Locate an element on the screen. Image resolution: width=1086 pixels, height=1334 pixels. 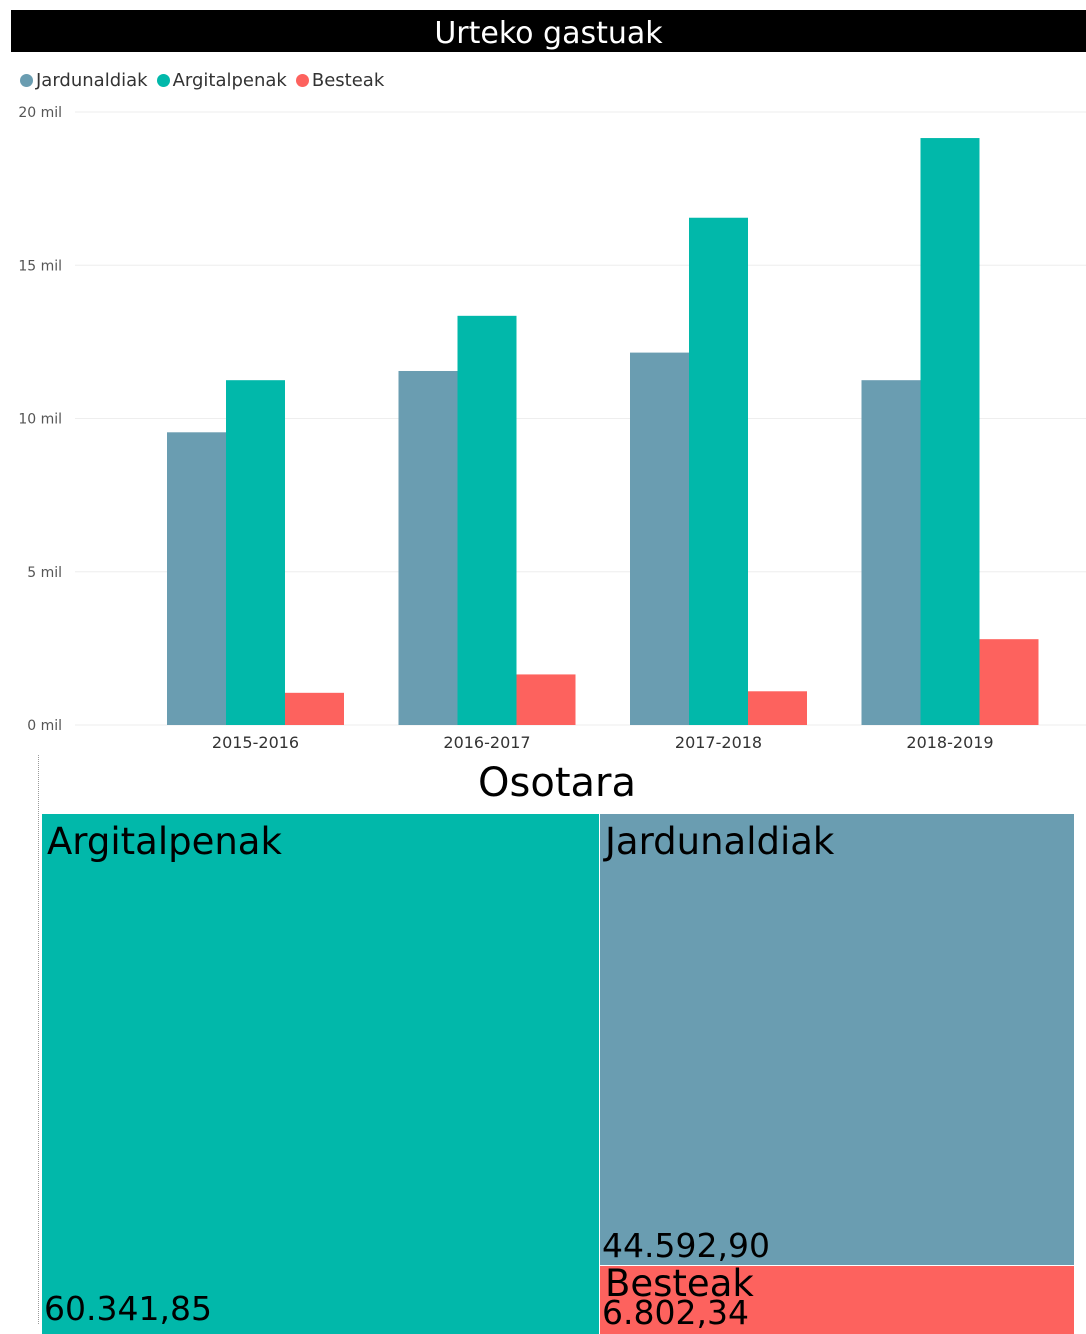
y-tick-label: 5 mil is located at coordinates (44, 573).